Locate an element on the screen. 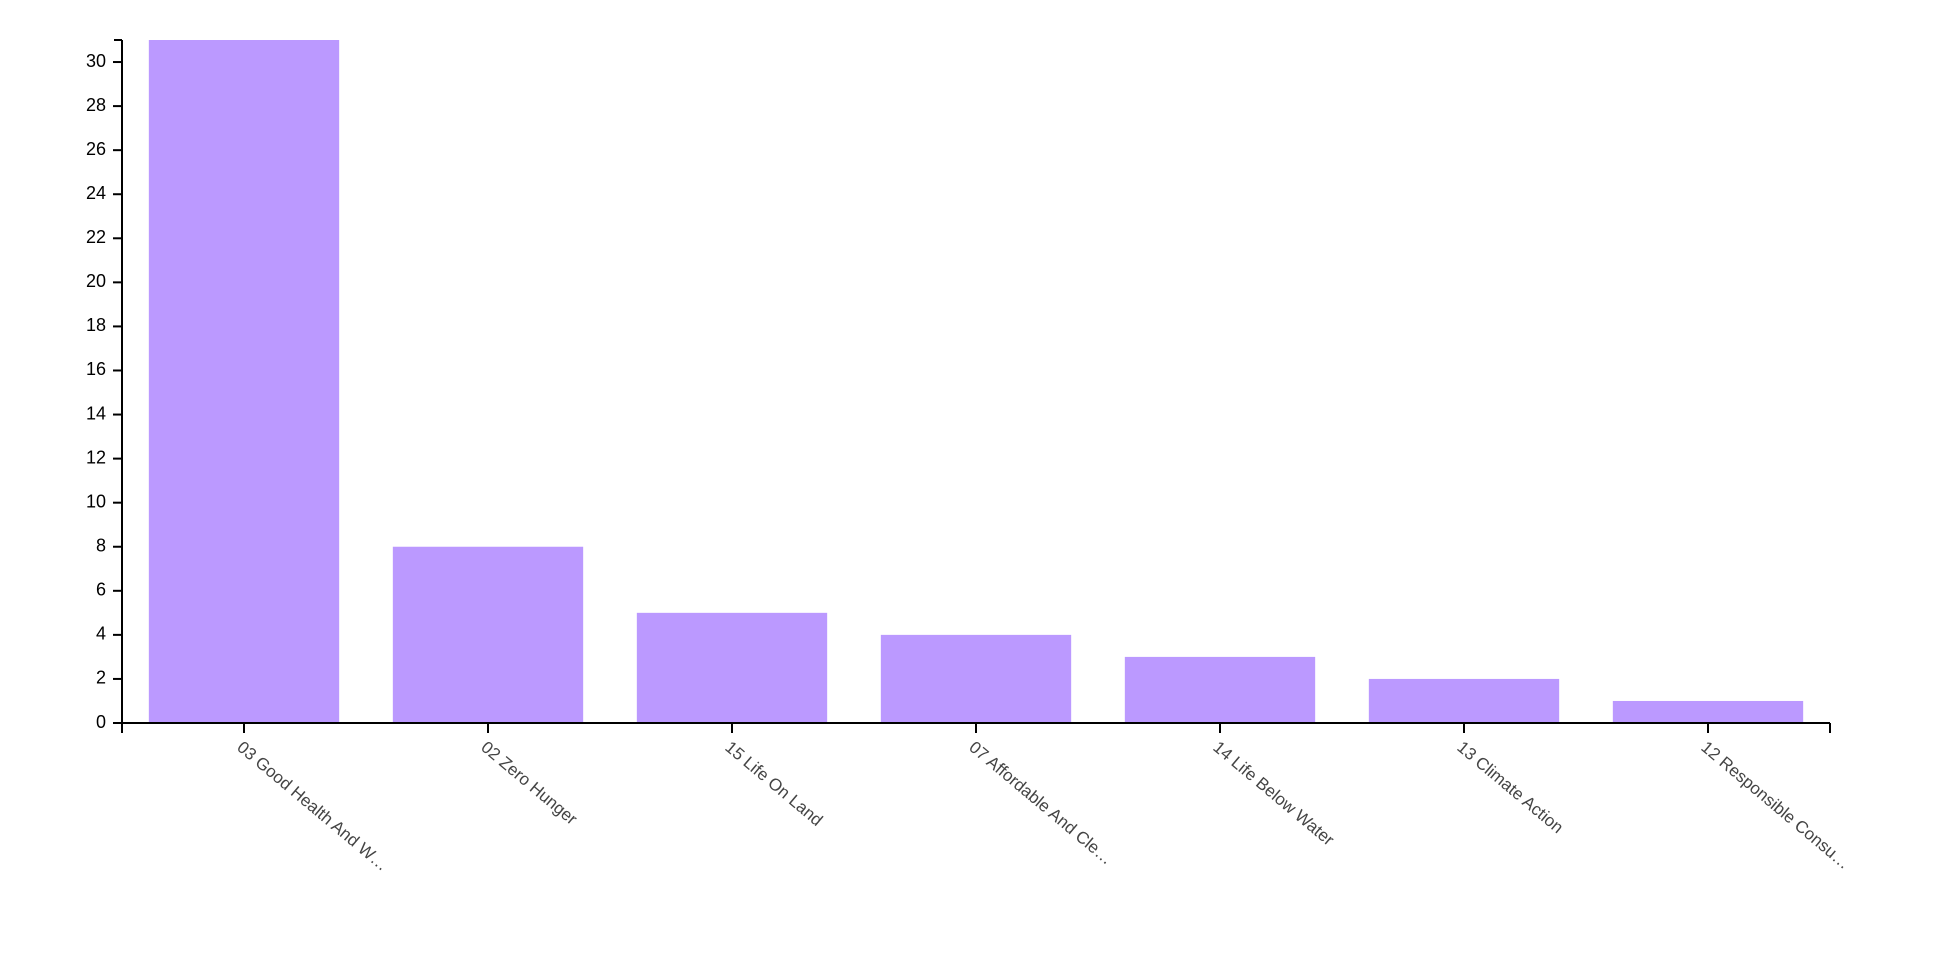  y-tick-label: 14 is located at coordinates (96, 413).